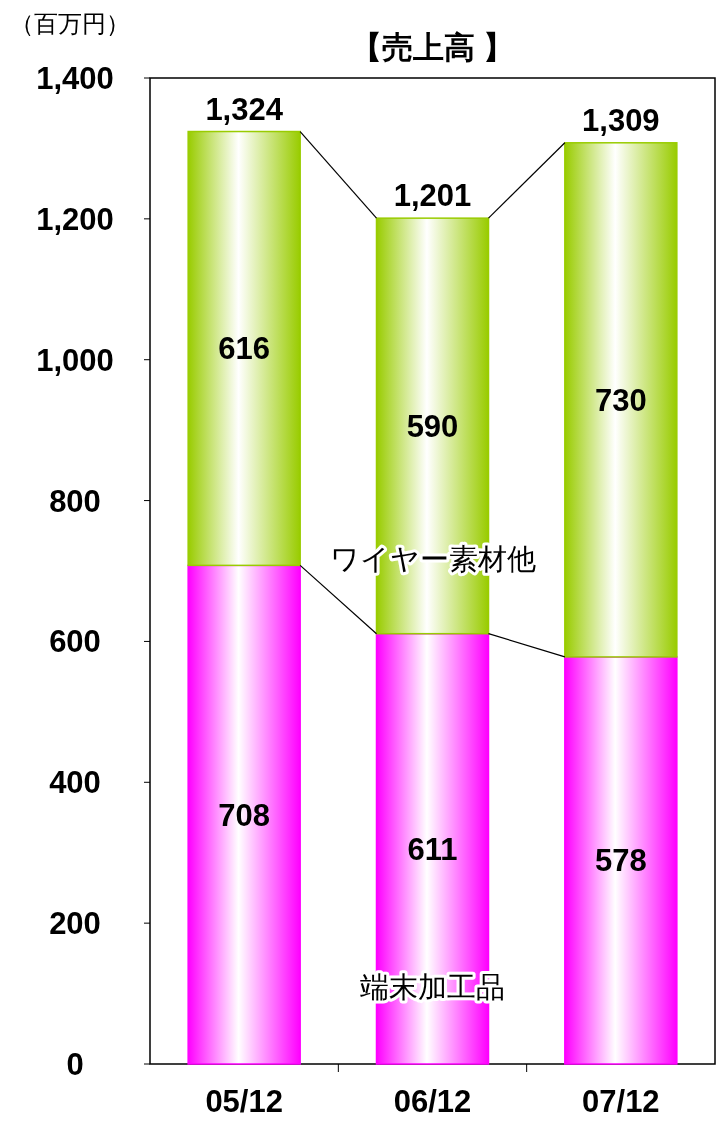 The height and width of the screenshot is (1124, 719). Describe the element at coordinates (75, 642) in the screenshot. I see `y-tick-label: 600` at that location.